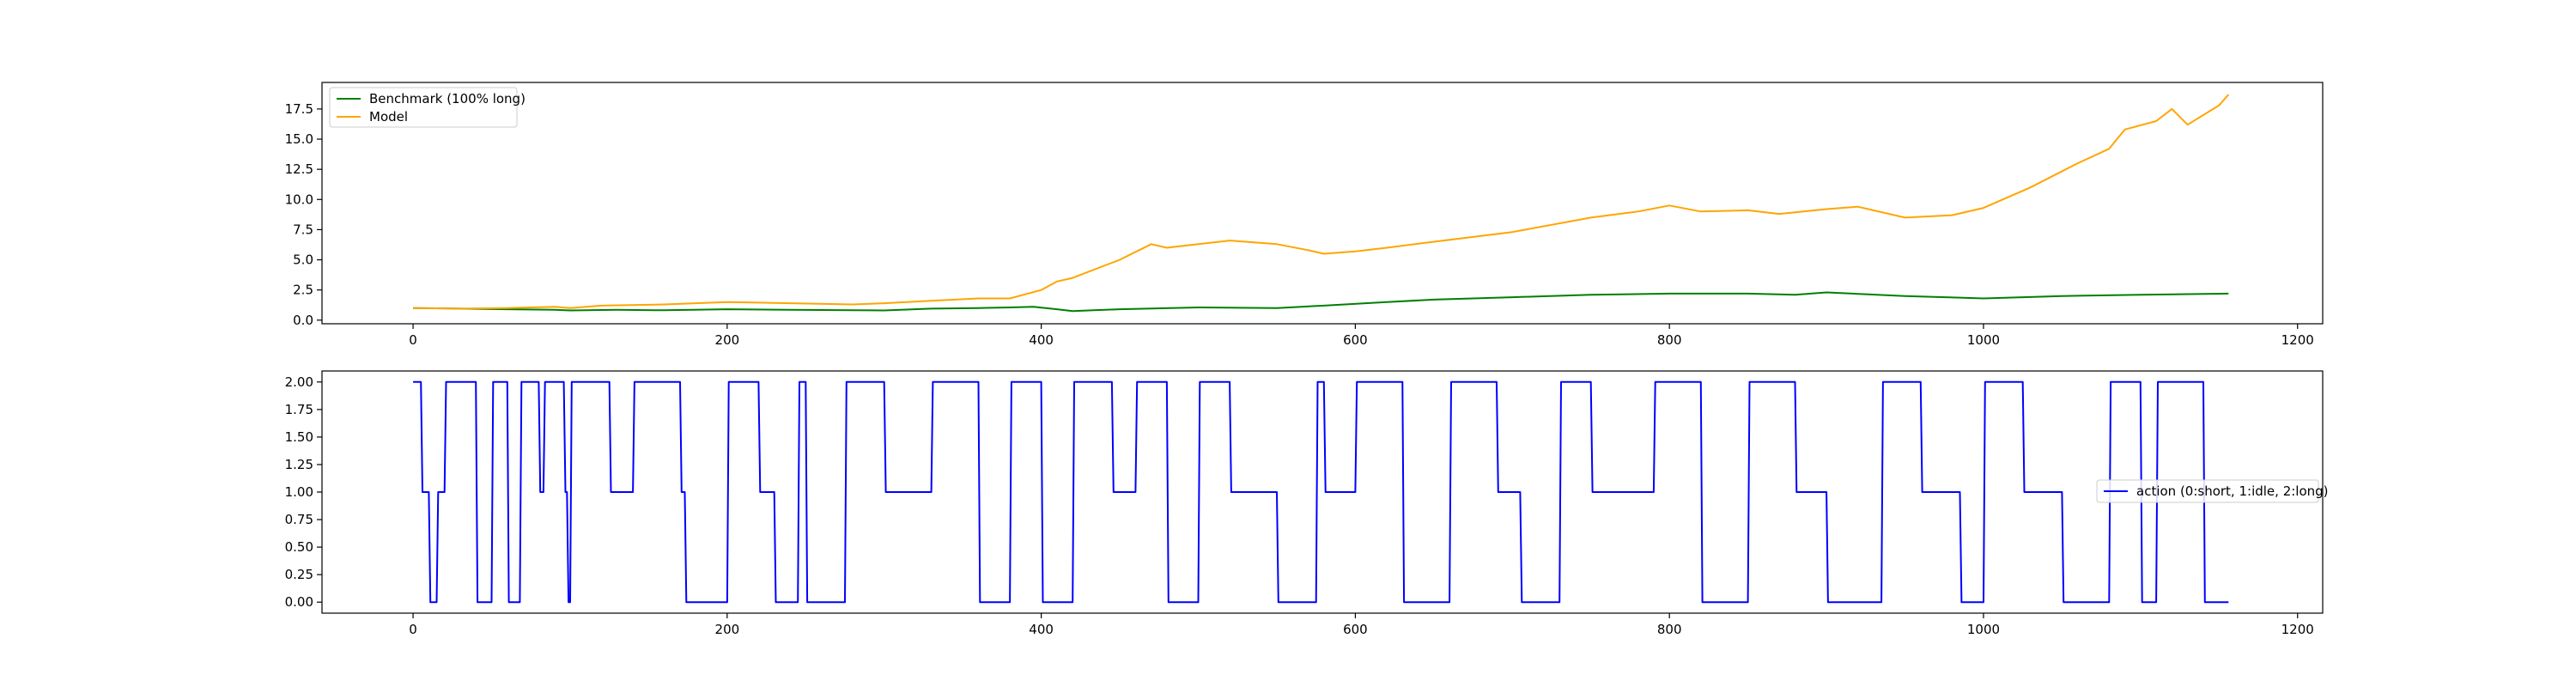 This screenshot has height=687, width=2576. I want to click on y-tick-label: 1.50, so click(299, 437).